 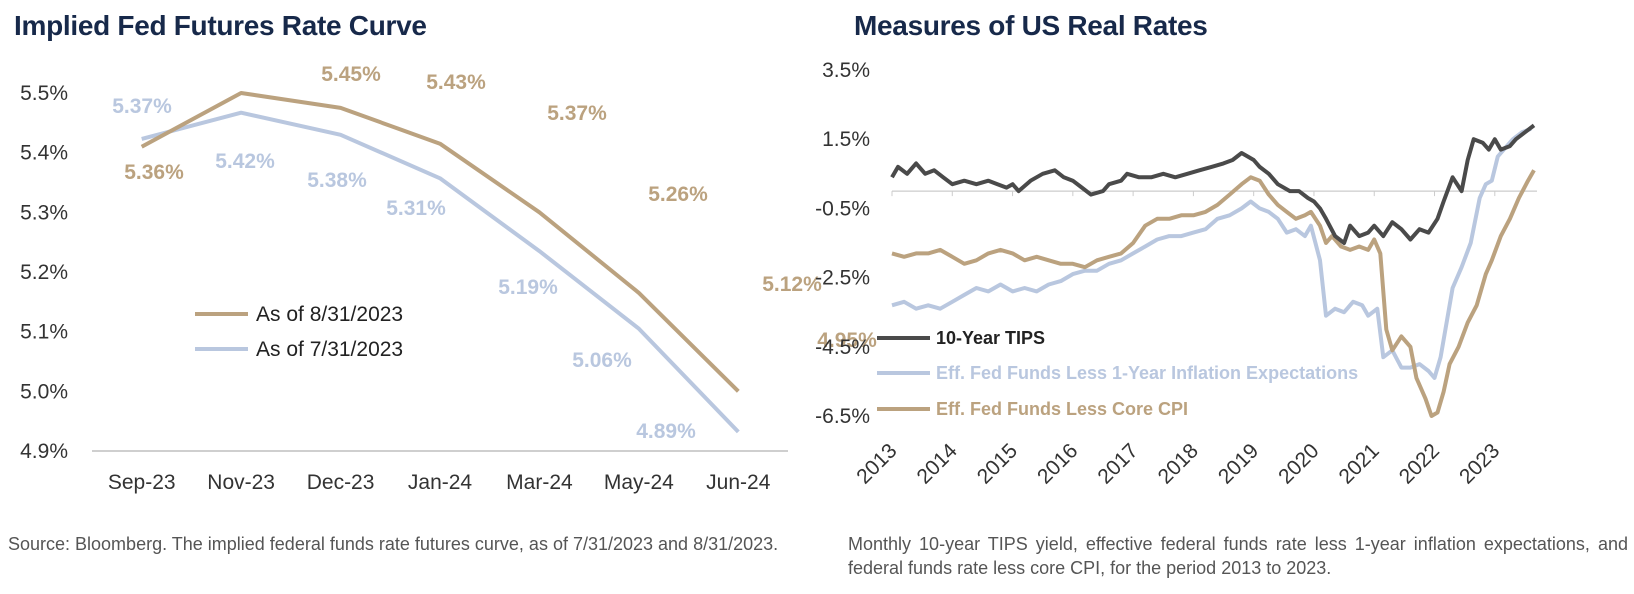 I want to click on legend-label: Eff. Fed Funds Less Core CPI, so click(x=1062, y=409).